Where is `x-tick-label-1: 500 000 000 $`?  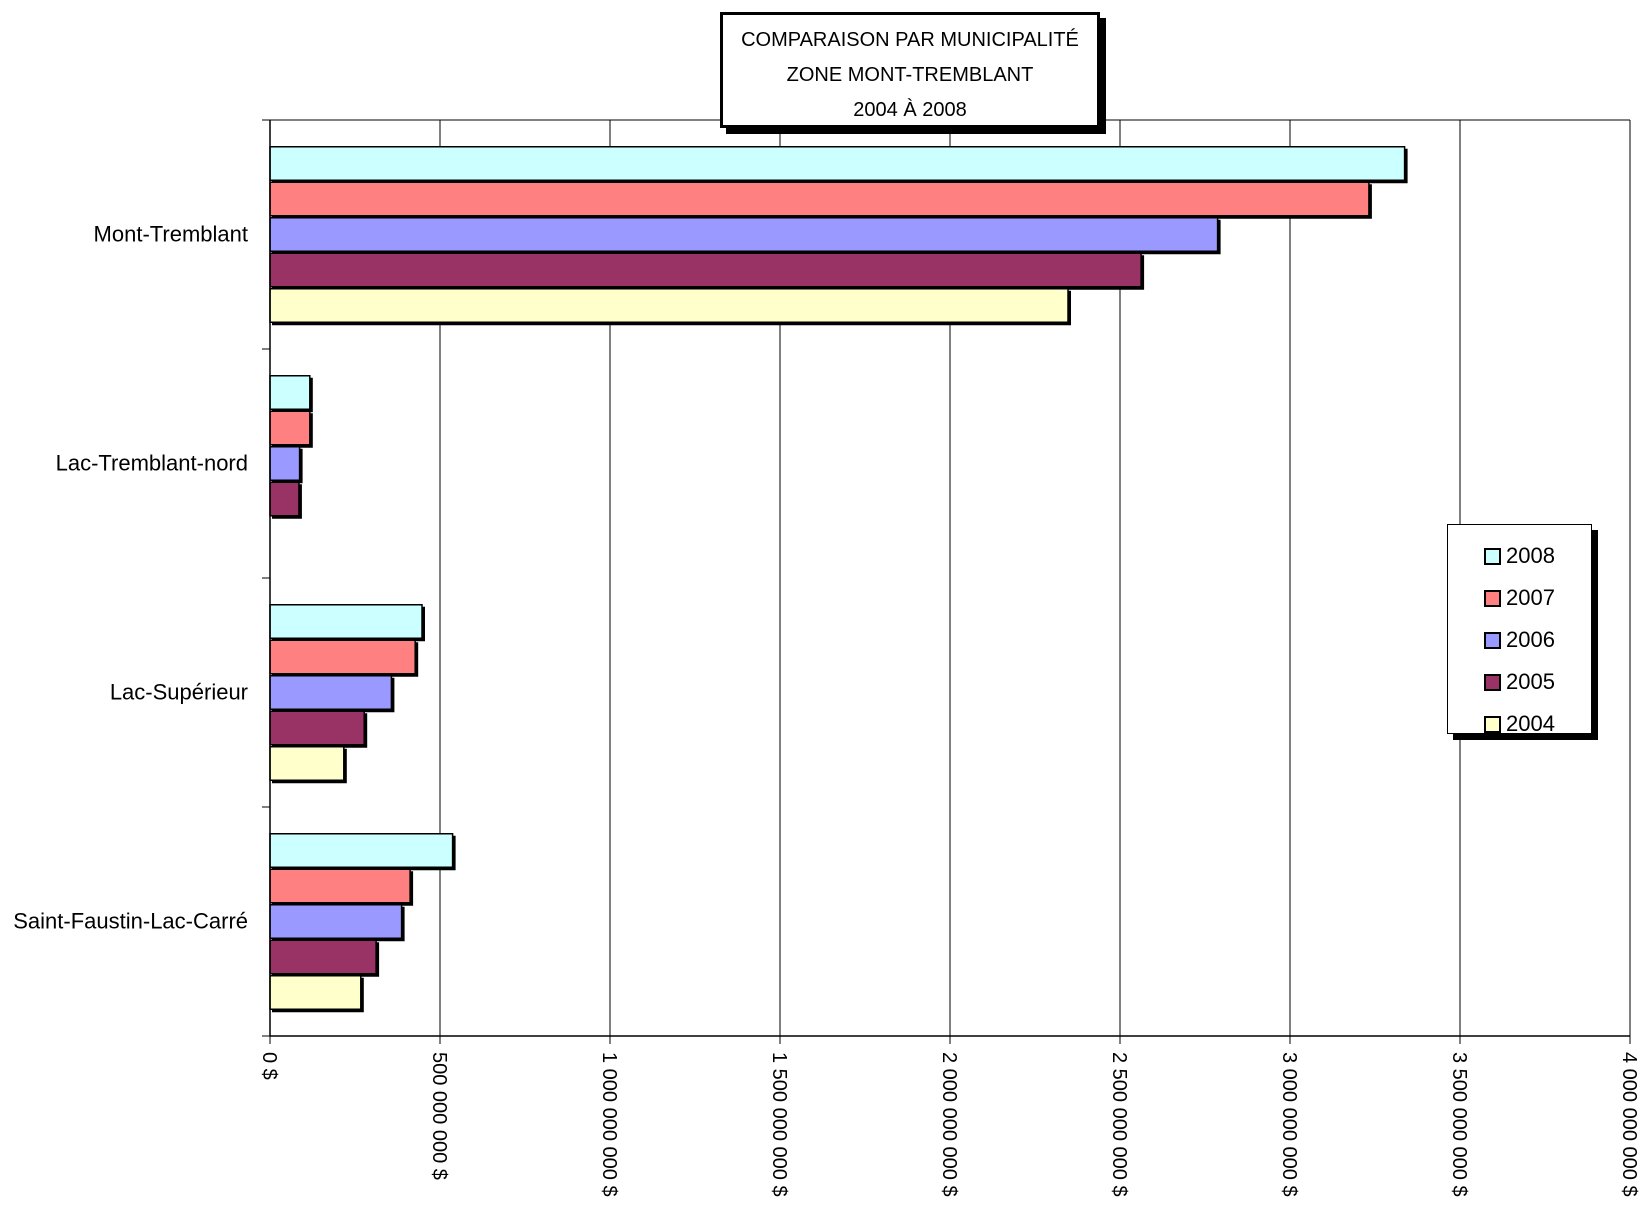
x-tick-label-1: 500 000 000 $ is located at coordinates (439, 1116).